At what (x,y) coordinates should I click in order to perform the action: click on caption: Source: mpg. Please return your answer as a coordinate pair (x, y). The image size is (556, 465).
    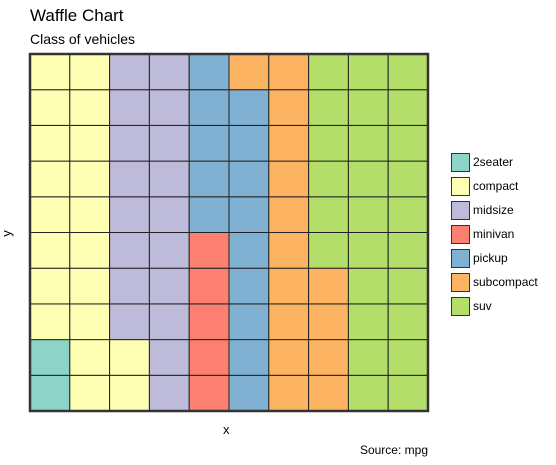
    Looking at the image, I should click on (393, 450).